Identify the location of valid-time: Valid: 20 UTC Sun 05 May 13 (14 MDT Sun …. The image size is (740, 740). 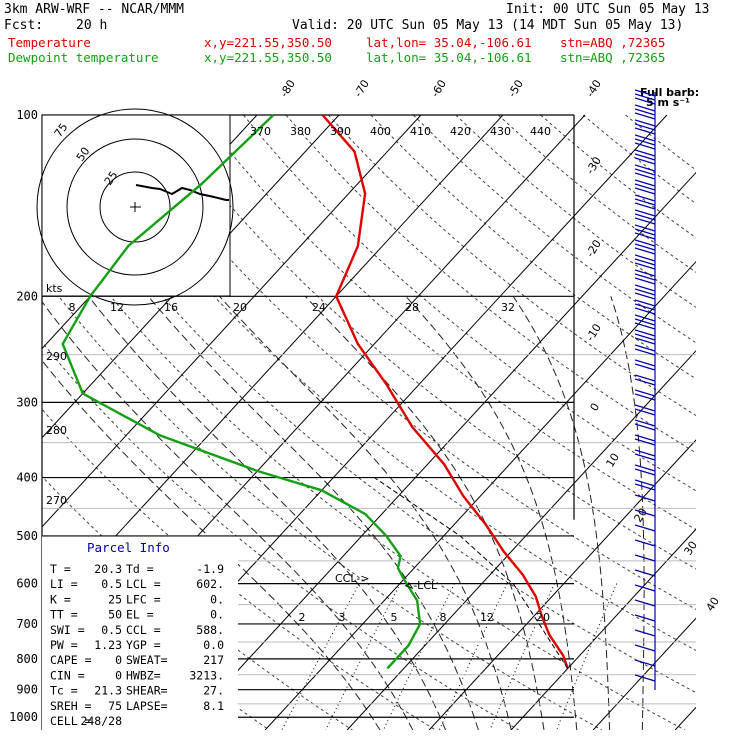
(488, 25).